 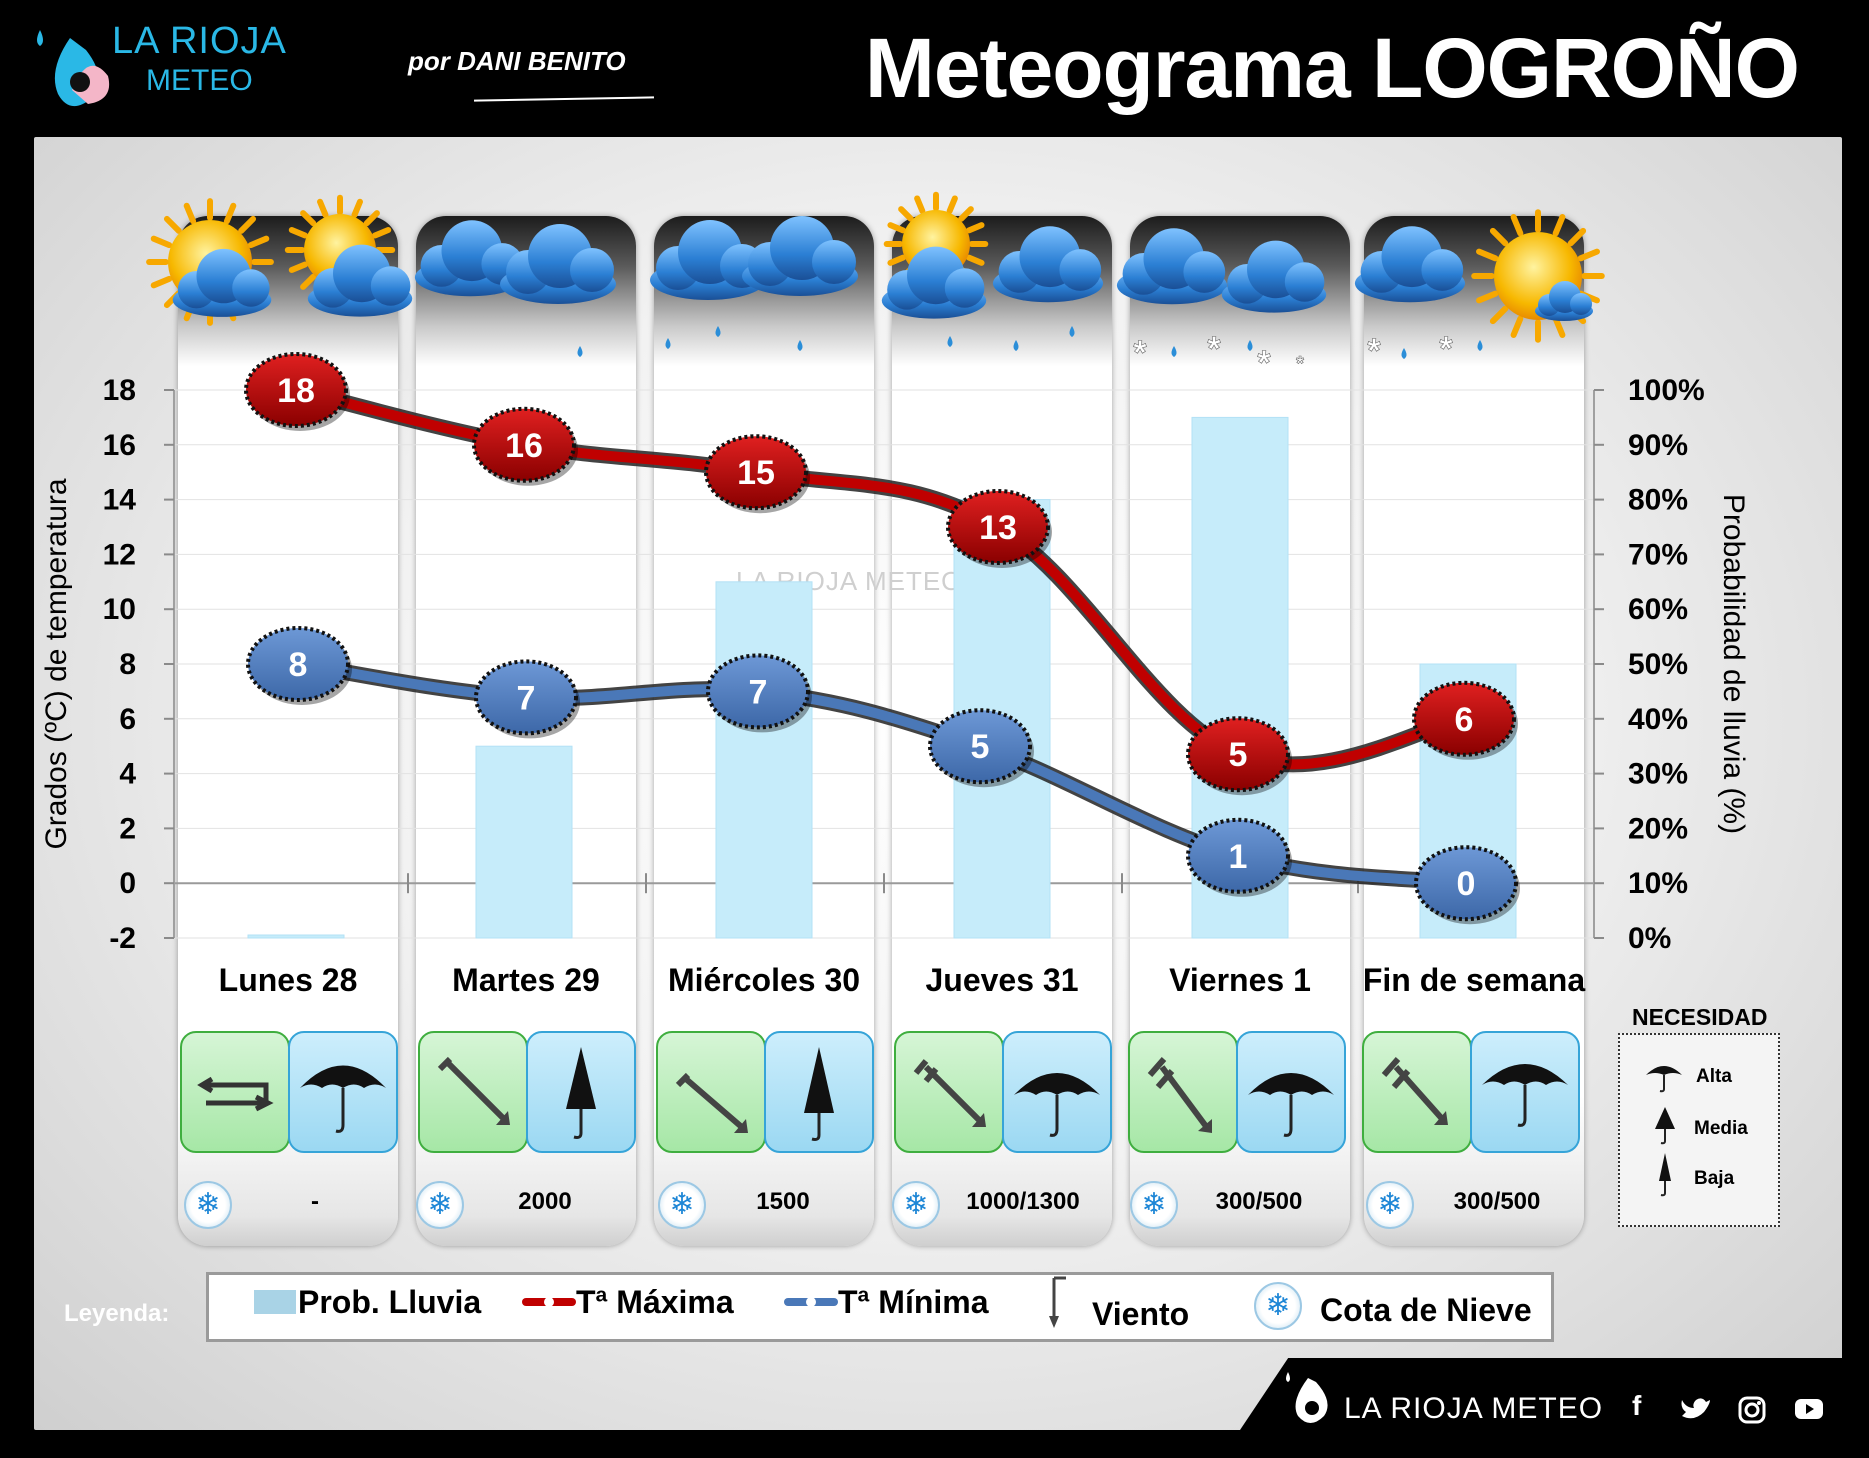 I want to click on necesidad-baja: Baja, so click(x=1714, y=1178).